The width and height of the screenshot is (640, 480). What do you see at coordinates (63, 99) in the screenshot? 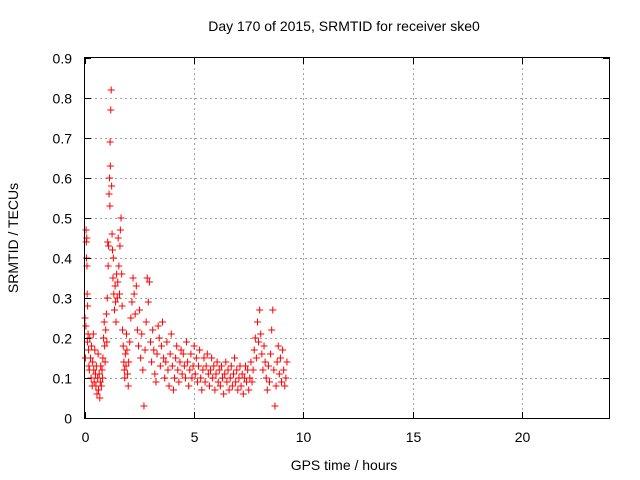
I see `y-tick-label: 0.8` at bounding box center [63, 99].